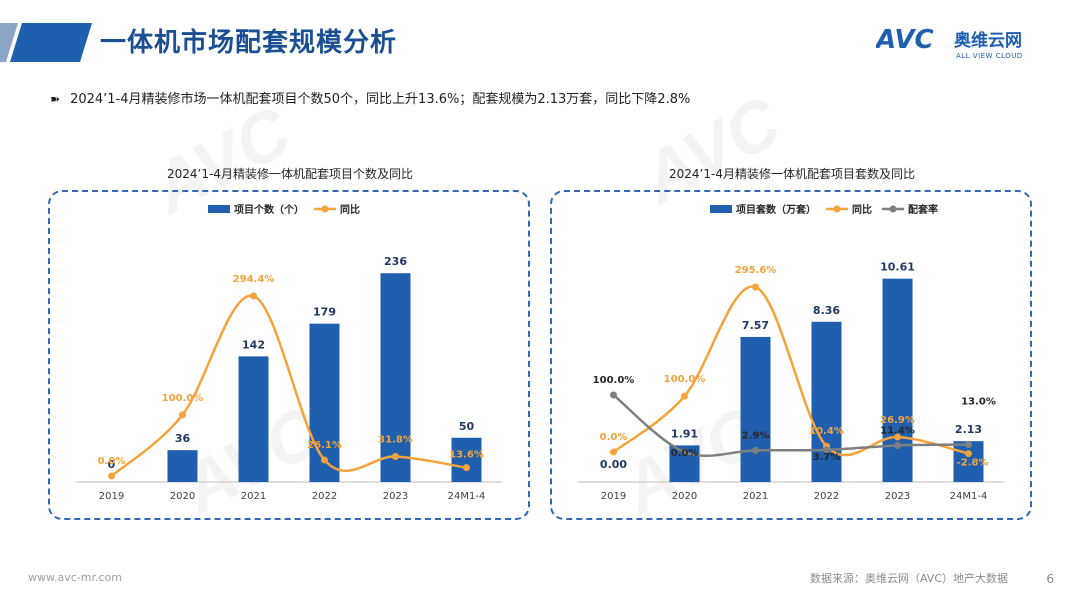 Image resolution: width=1080 pixels, height=608 pixels. Describe the element at coordinates (395, 261) in the screenshot. I see `bar-value-label: 236` at that location.